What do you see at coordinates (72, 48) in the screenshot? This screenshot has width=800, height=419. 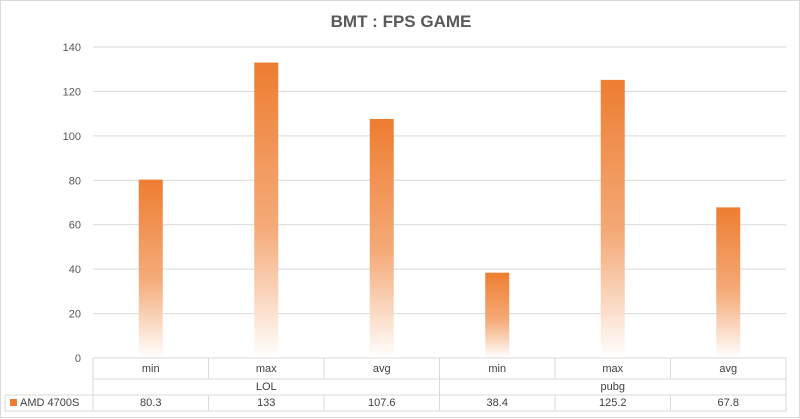 I see `y-tick-label: 140` at bounding box center [72, 48].